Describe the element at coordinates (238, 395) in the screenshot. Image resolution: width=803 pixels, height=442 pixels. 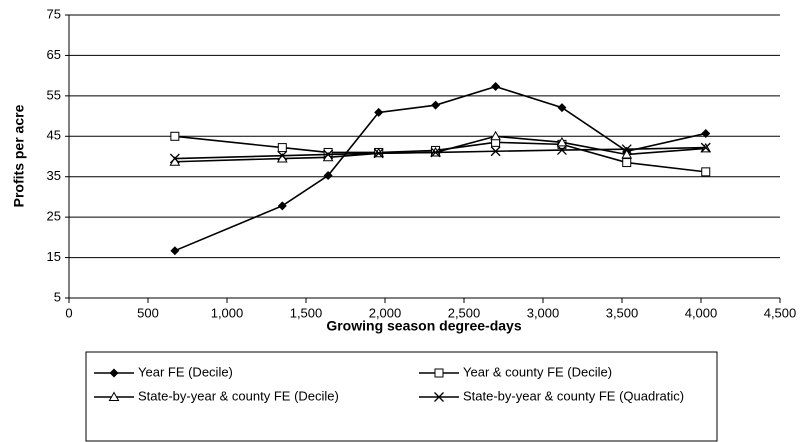
I see `legend-label: State-by-year & county FE (Decile)` at that location.